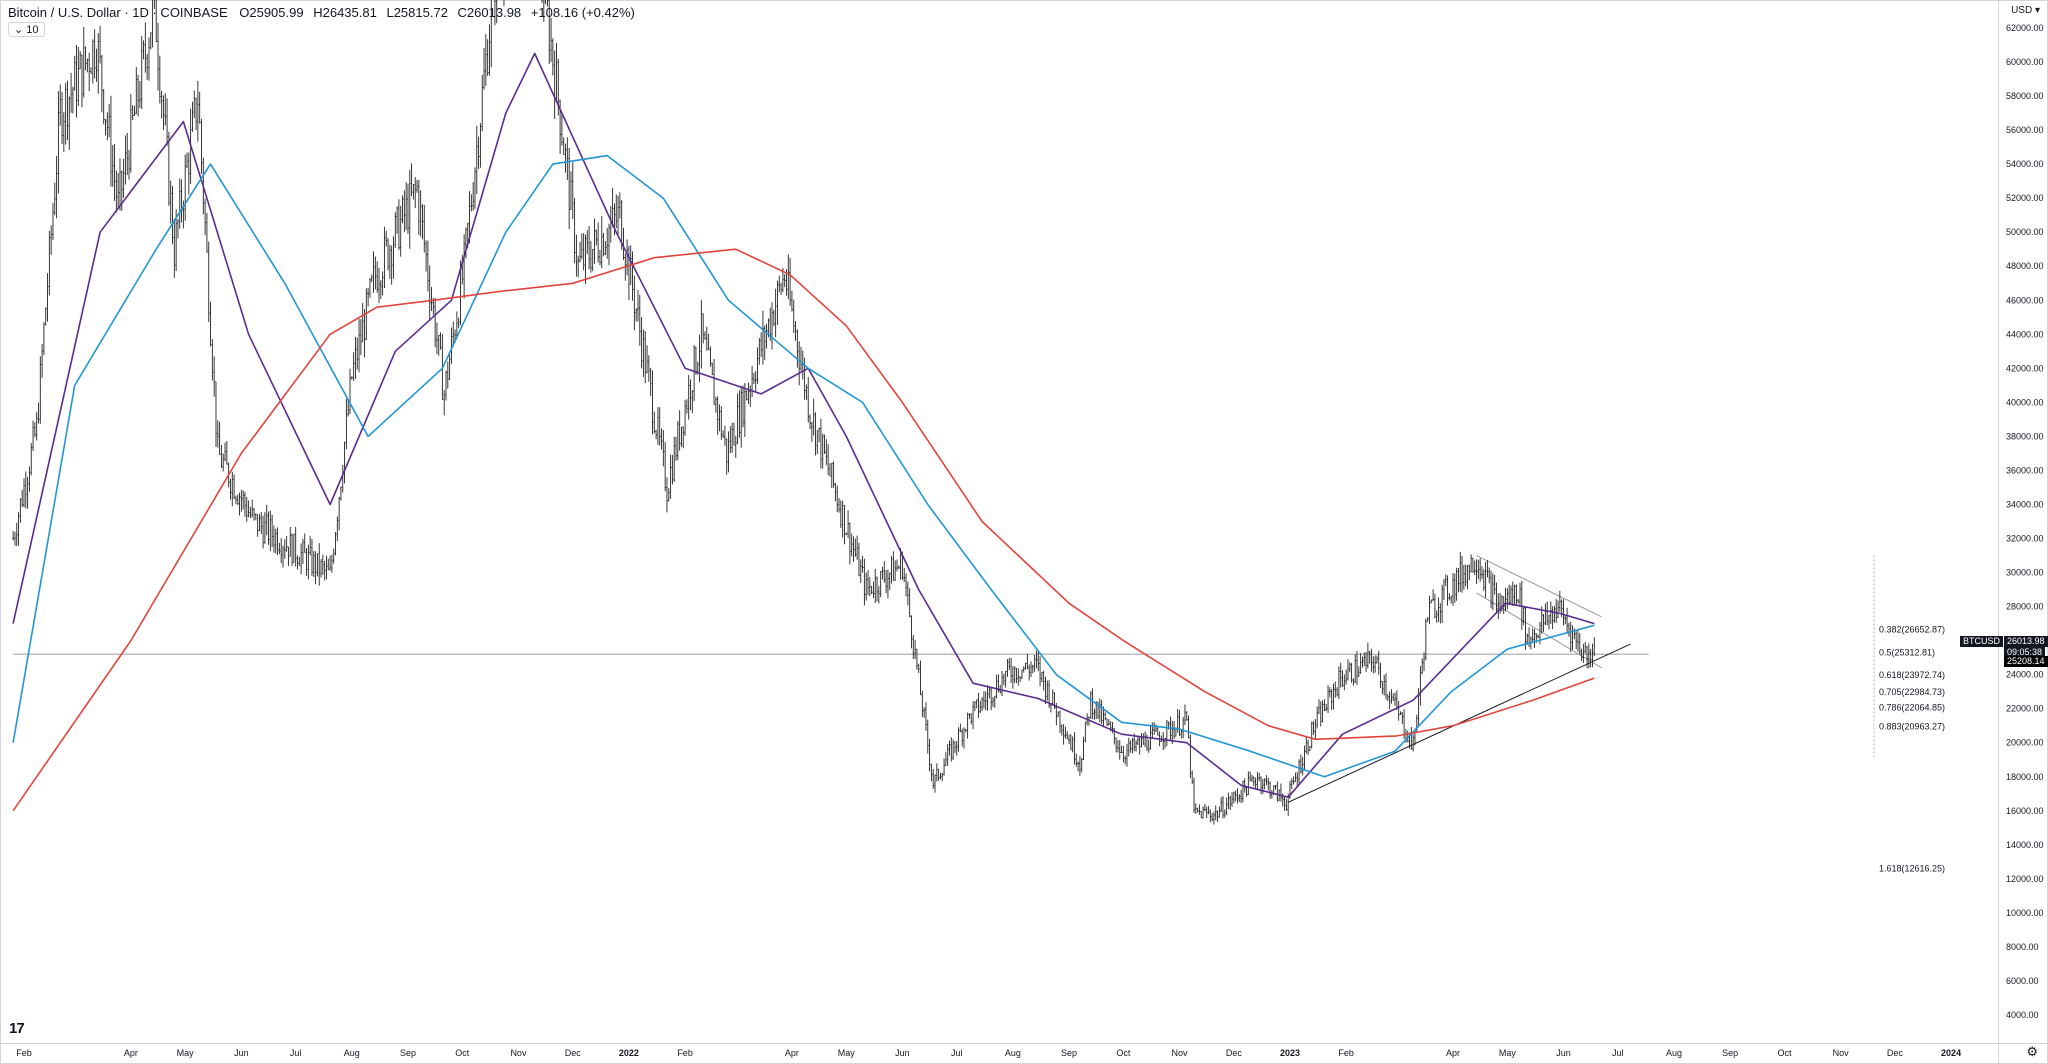  Describe the element at coordinates (2025, 879) in the screenshot. I see `y-tick-label: 12000.00` at that location.